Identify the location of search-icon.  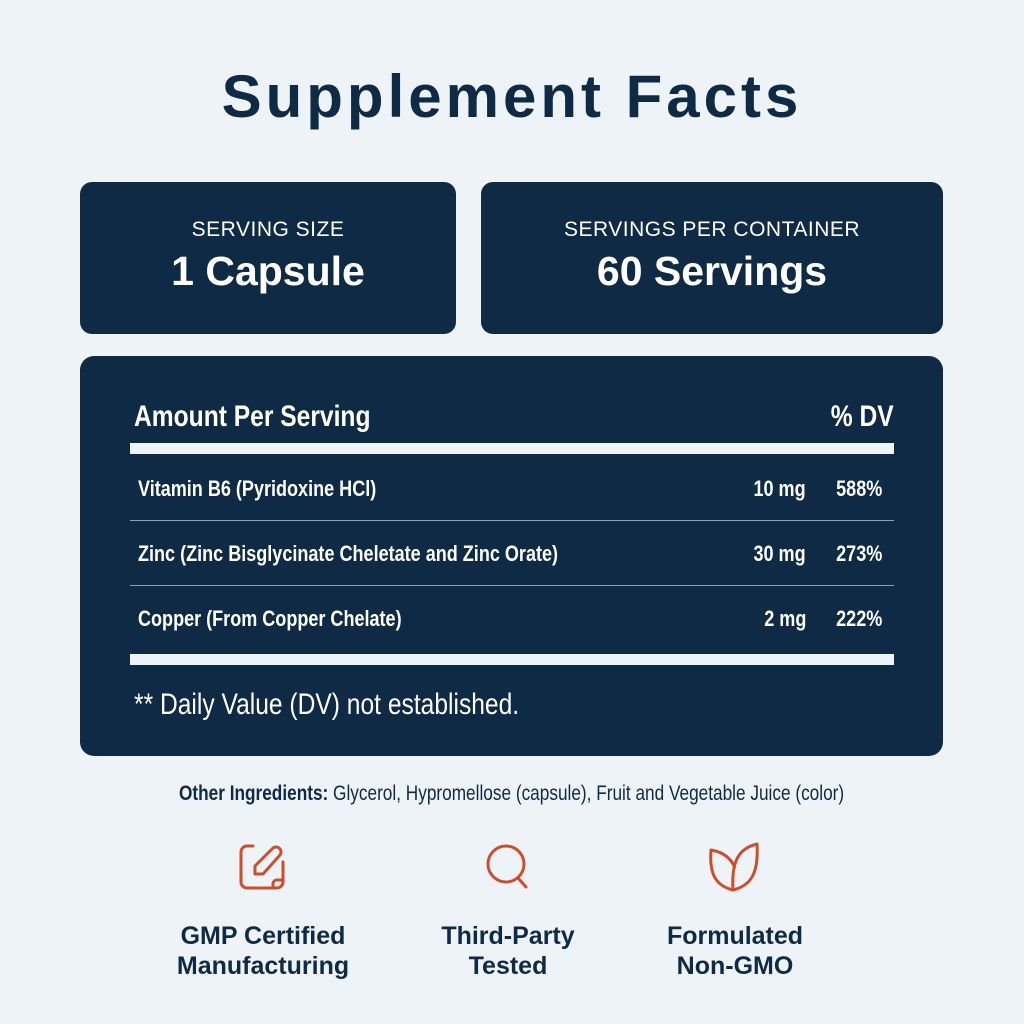
(507, 866).